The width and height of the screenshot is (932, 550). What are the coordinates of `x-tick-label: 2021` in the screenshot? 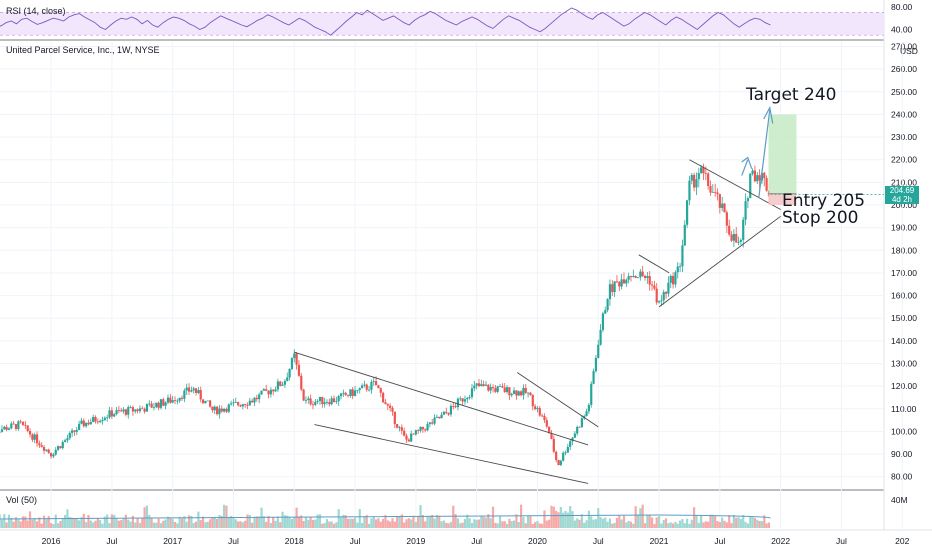 It's located at (659, 541).